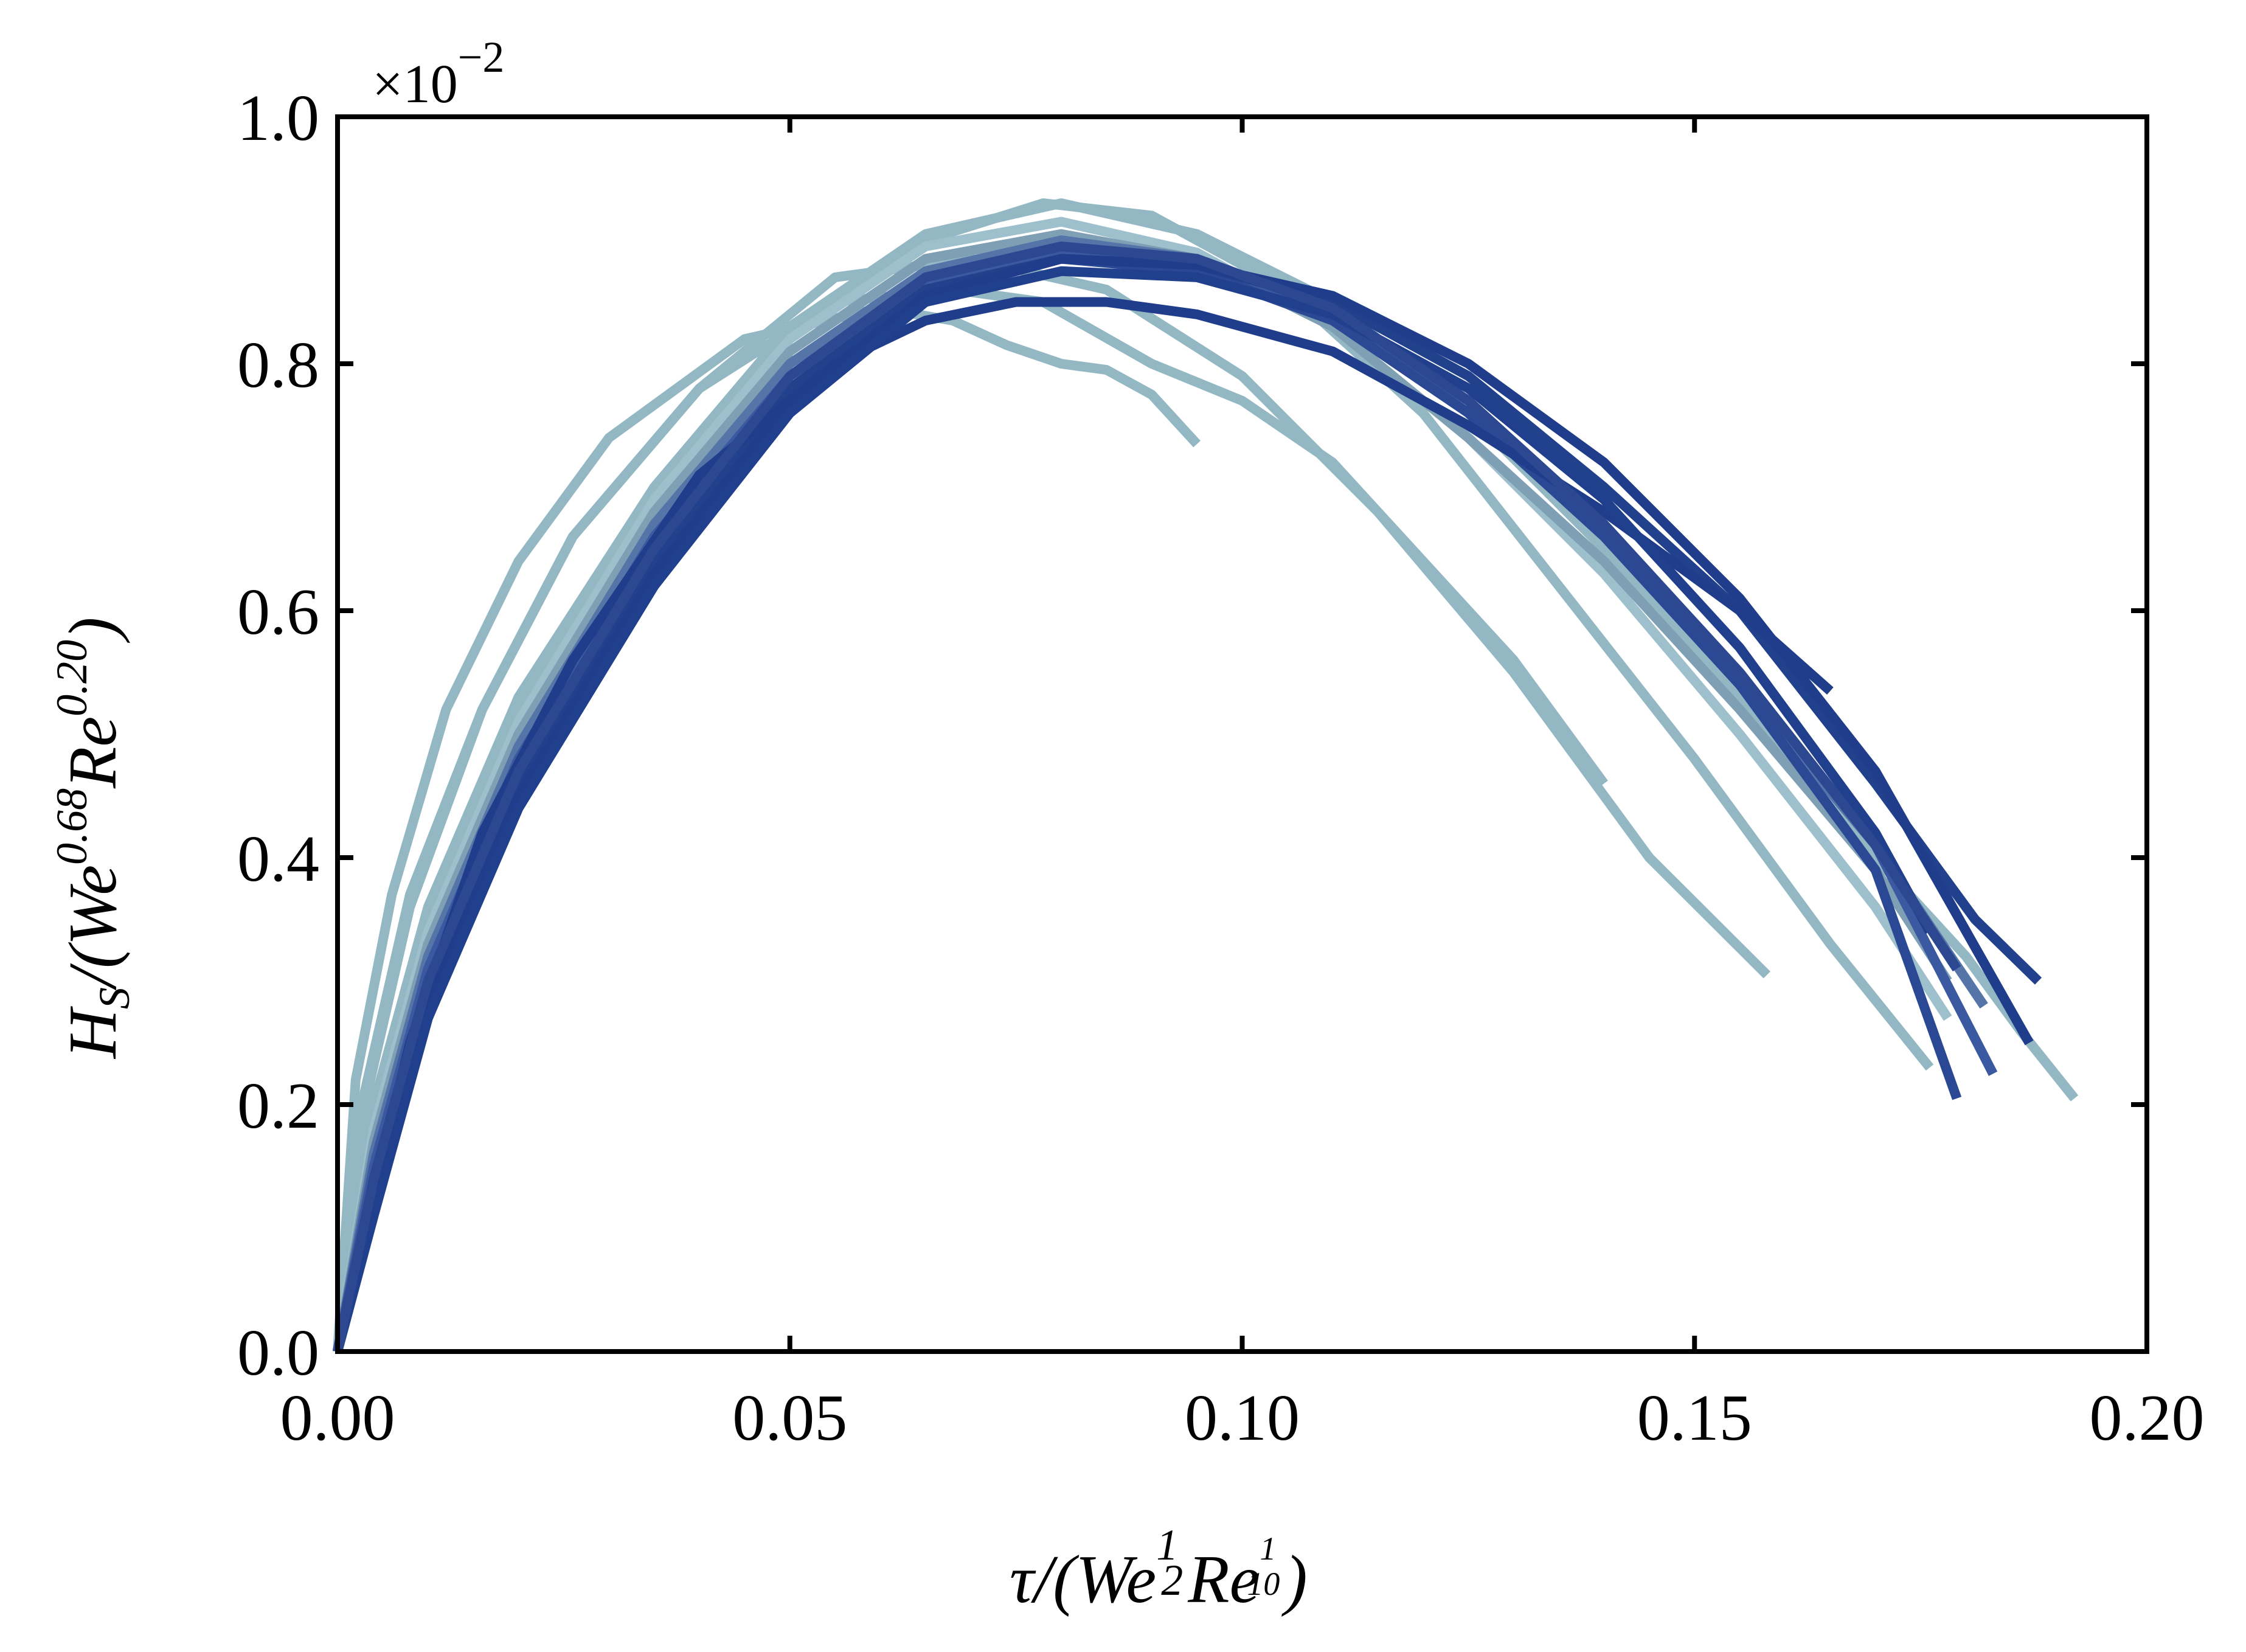 The width and height of the screenshot is (2246, 1652). I want to click on y-axis-label: HS/(We0.68Re0.20), so click(93, 838).